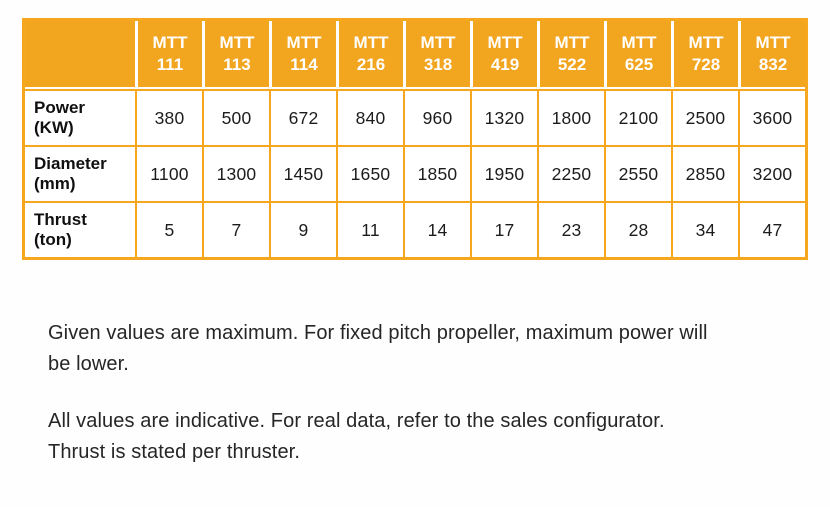 This screenshot has width=830, height=507. What do you see at coordinates (570, 117) in the screenshot?
I see `value-cell: 1800` at bounding box center [570, 117].